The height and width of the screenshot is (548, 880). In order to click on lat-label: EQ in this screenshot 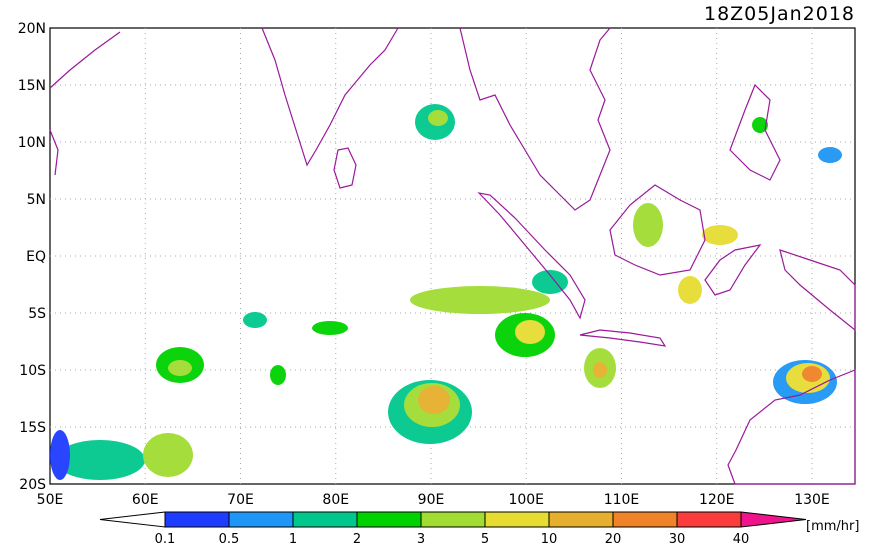, I will do `click(36, 257)`.